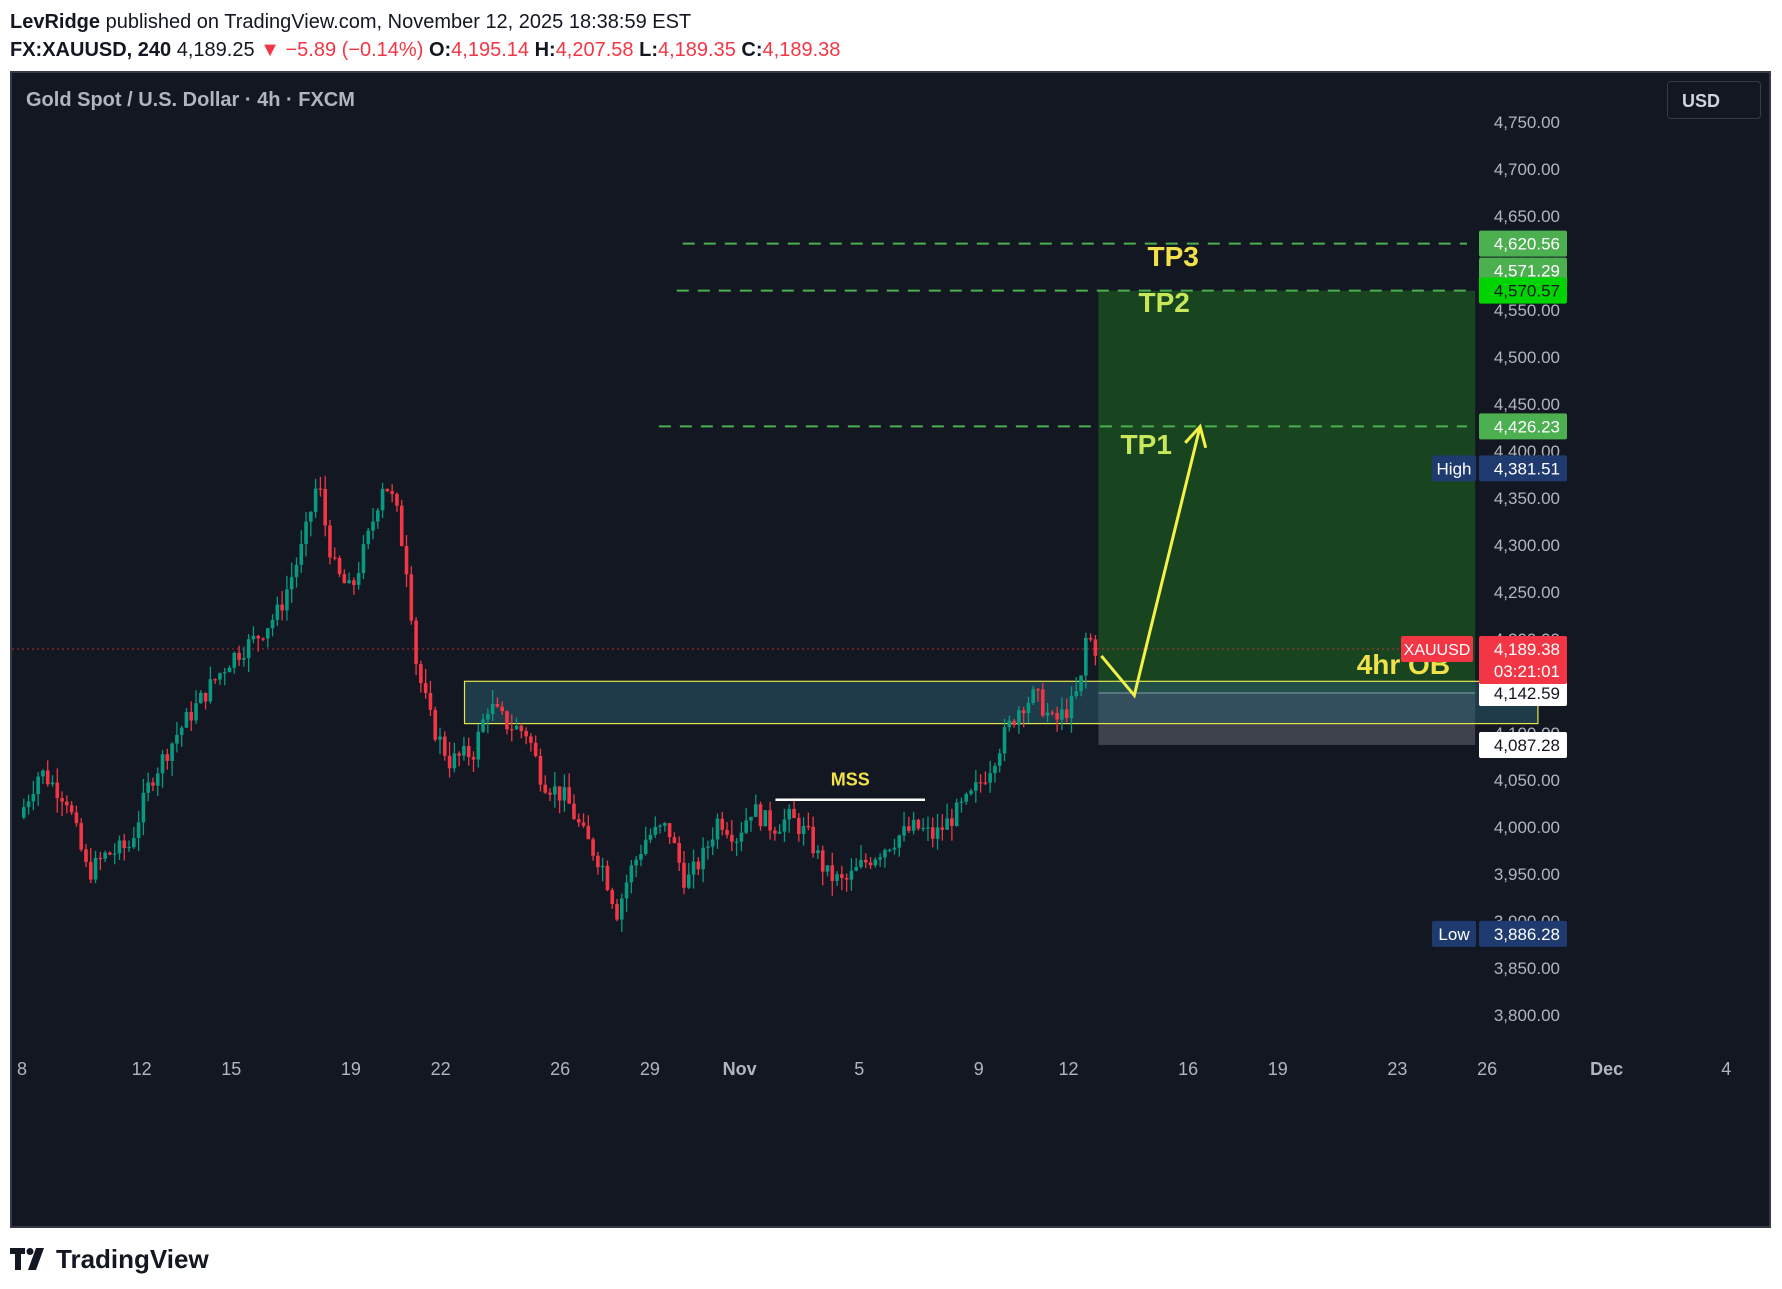 This screenshot has height=1289, width=1782. I want to click on low-label: L:, so click(648, 50).